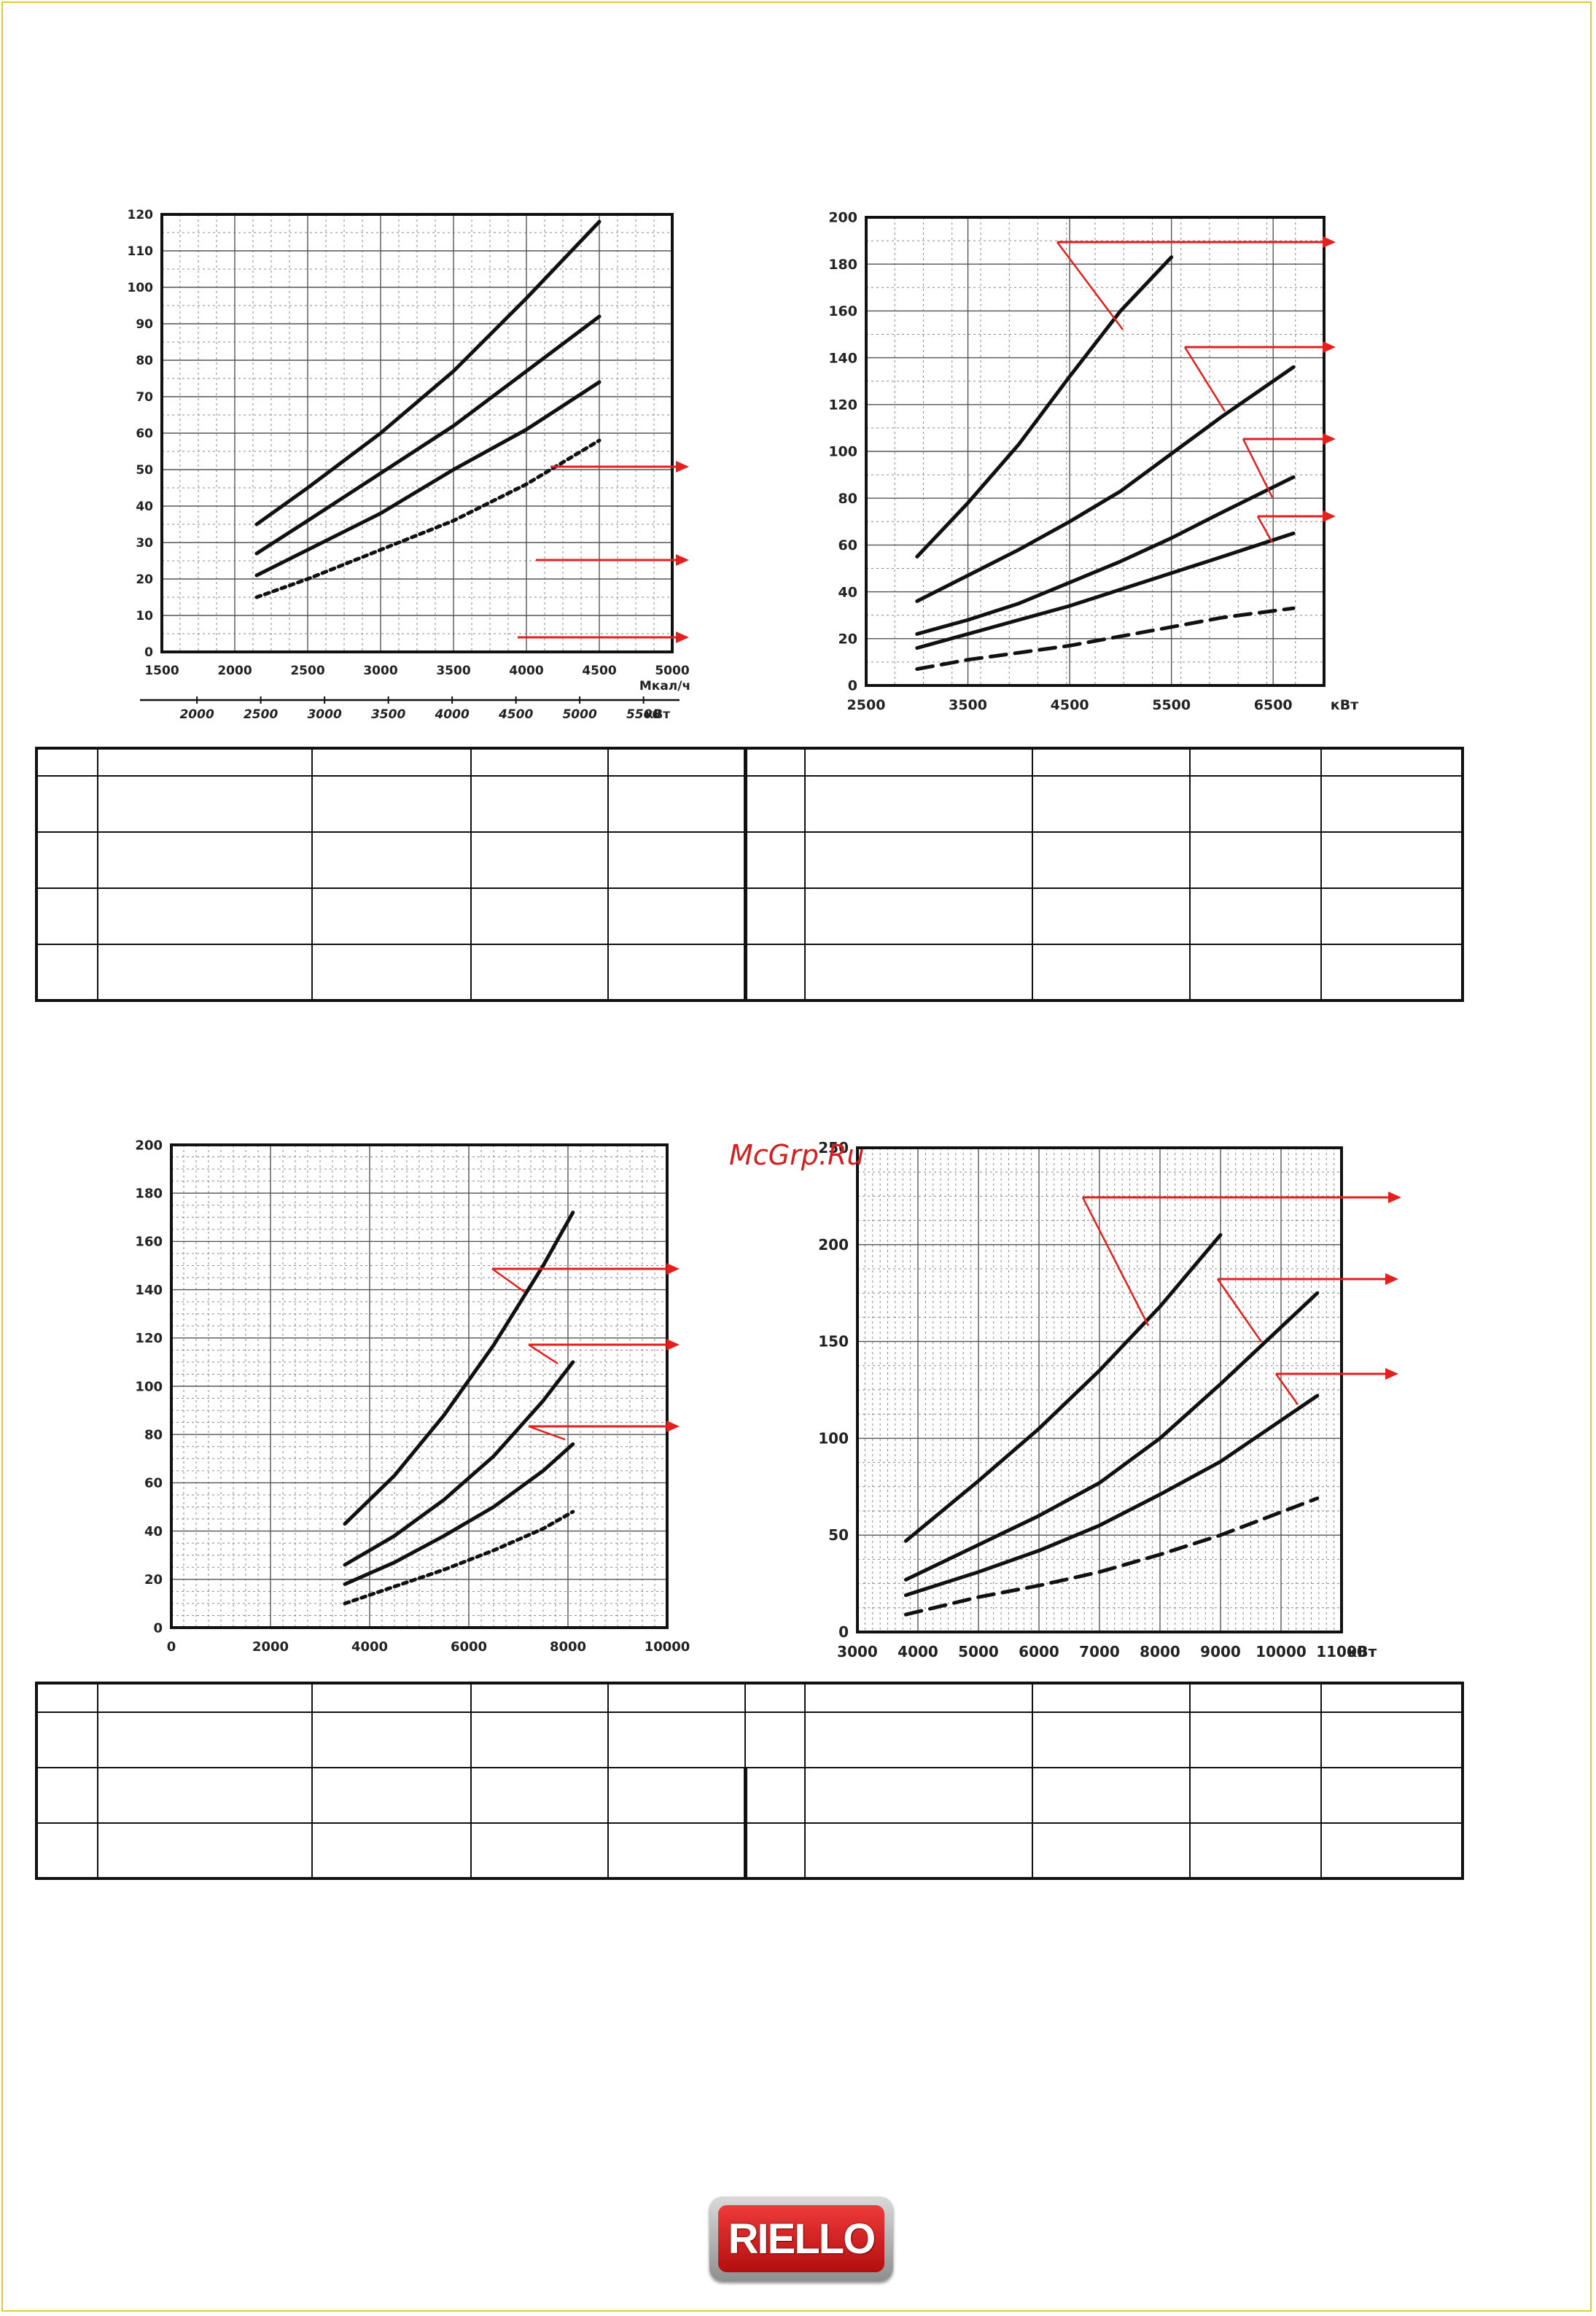 This screenshot has width=1596, height=2316. What do you see at coordinates (388, 714) in the screenshot?
I see `x2-tick-label: 3500` at bounding box center [388, 714].